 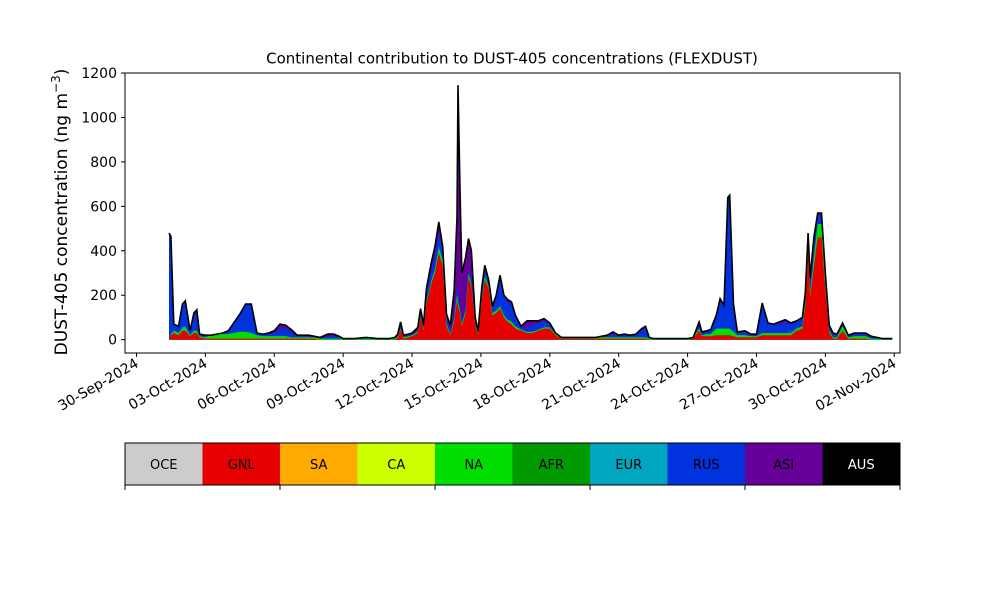 I want to click on area-series-gnl, so click(x=531, y=288).